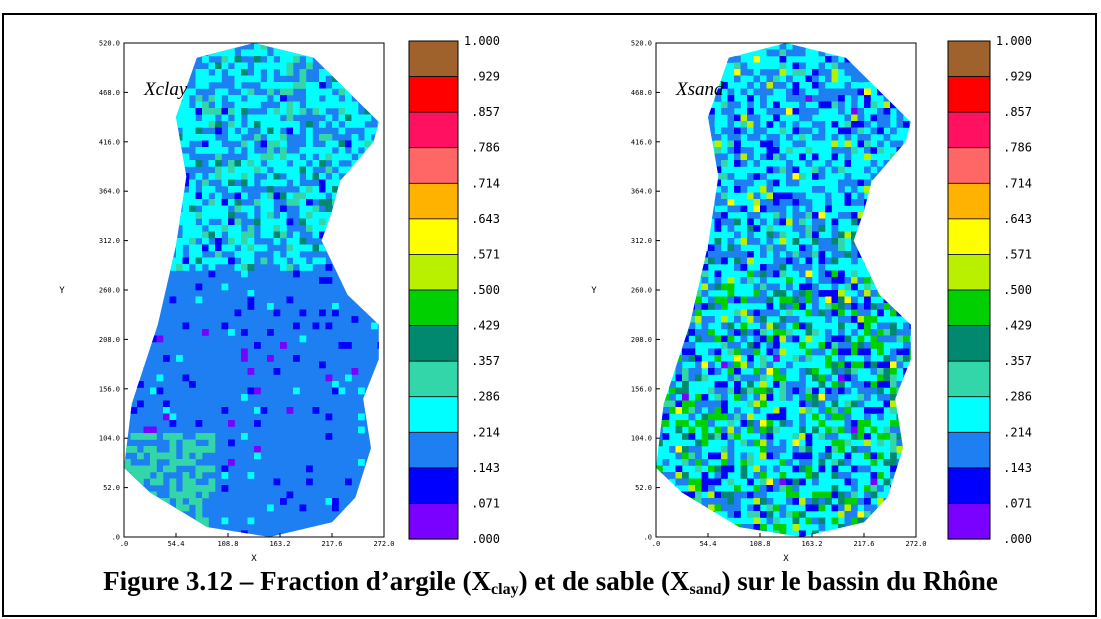 This screenshot has width=1101, height=619. What do you see at coordinates (656, 544) in the screenshot?
I see `x-tick-label: .0` at bounding box center [656, 544].